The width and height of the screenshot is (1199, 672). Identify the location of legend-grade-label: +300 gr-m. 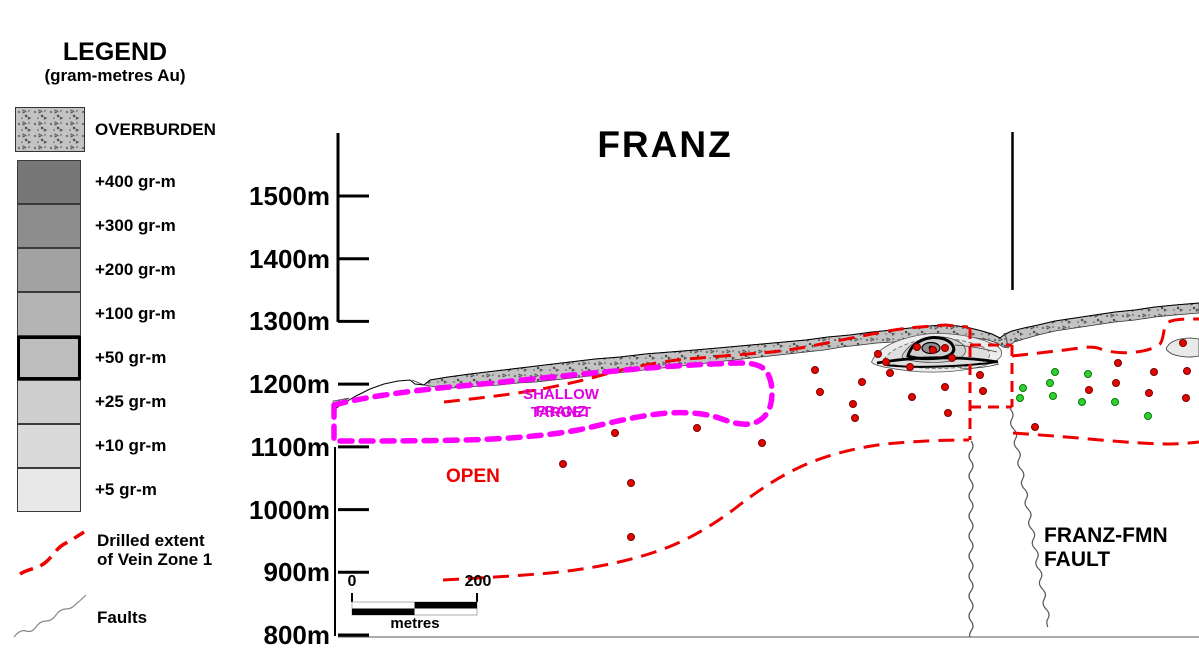
(135, 225).